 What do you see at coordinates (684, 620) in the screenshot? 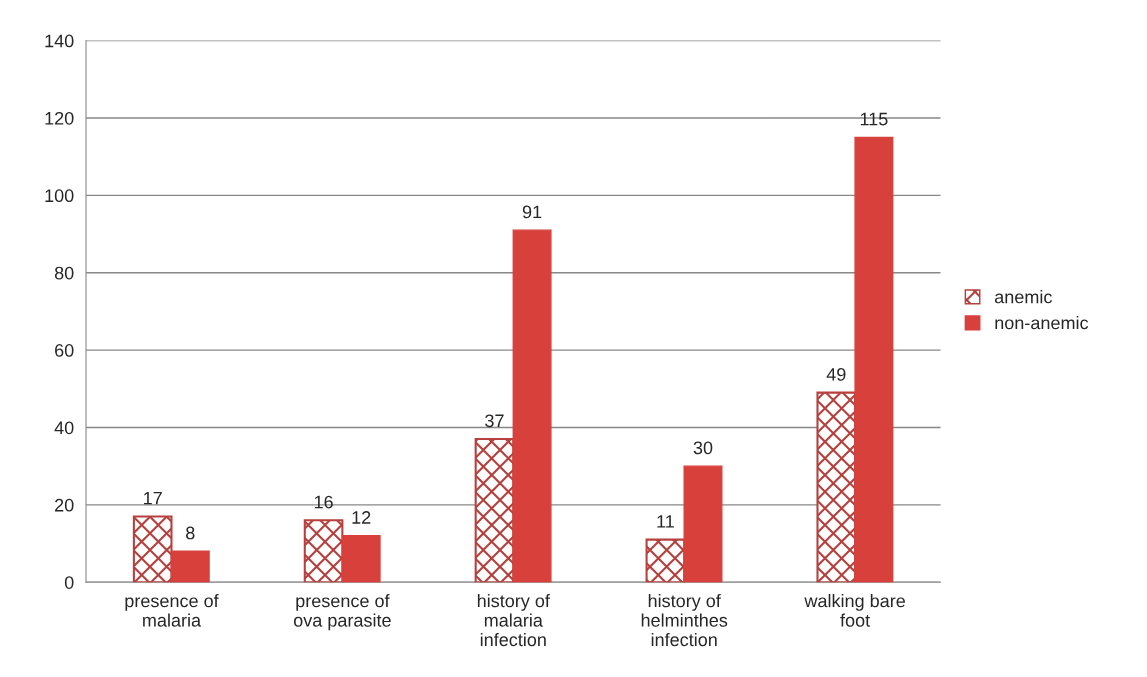
I see `x-tick-label: history of helminthes infection` at bounding box center [684, 620].